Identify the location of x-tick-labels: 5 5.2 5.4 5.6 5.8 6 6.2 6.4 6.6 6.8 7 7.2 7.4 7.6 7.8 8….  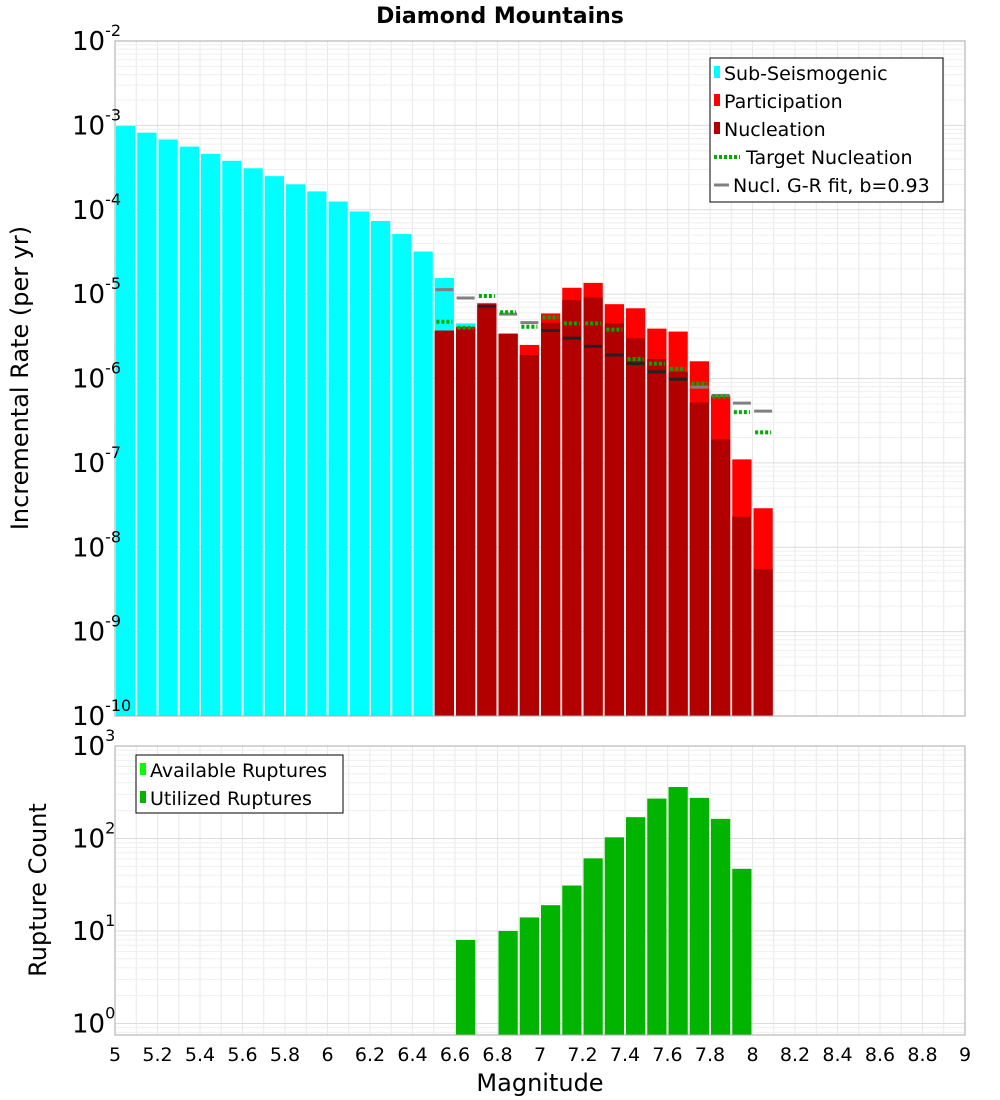
(540, 1055).